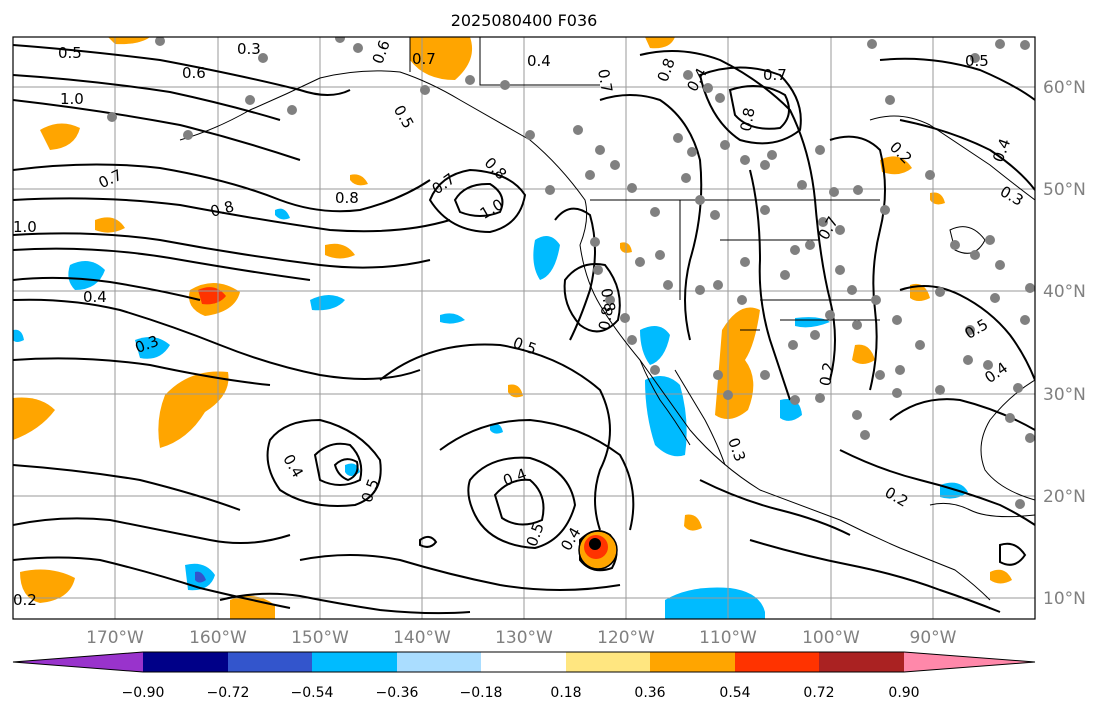 Image resolution: width=1105 pixels, height=712 pixels. Describe the element at coordinates (903, 693) in the screenshot. I see `colorbar-tick-label: 0.90` at that location.